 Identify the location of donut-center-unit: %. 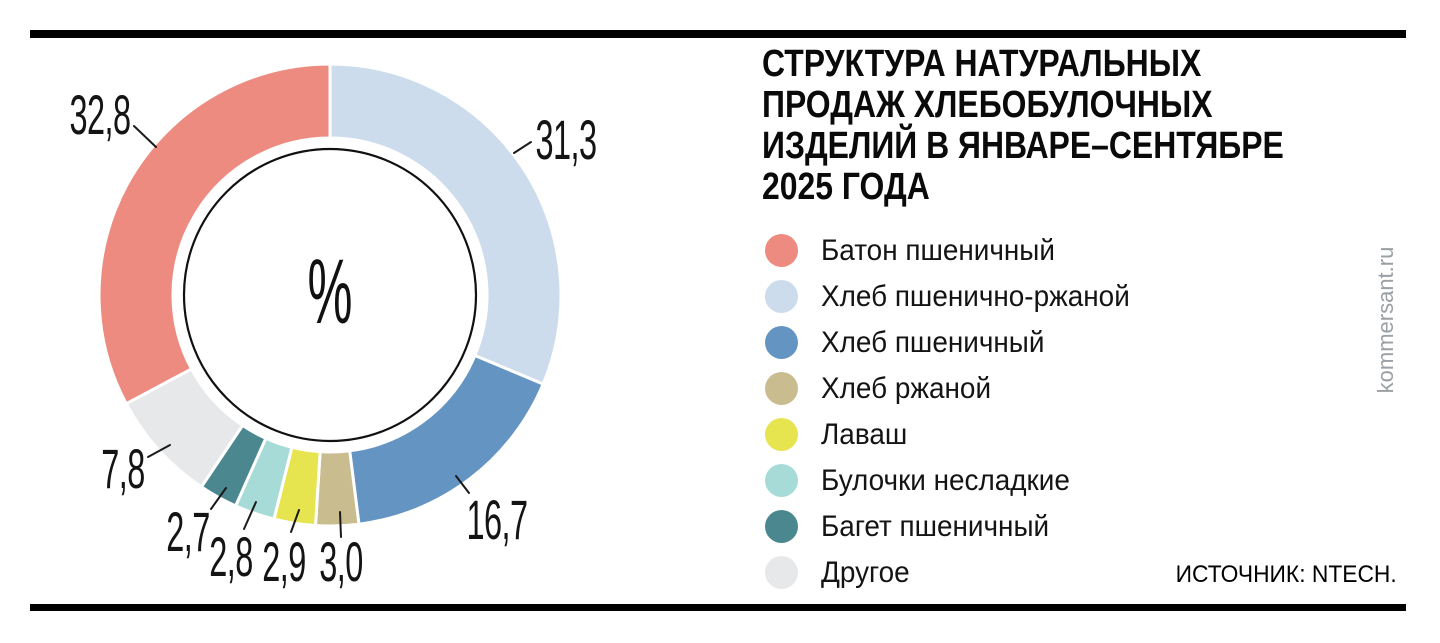
(330, 292).